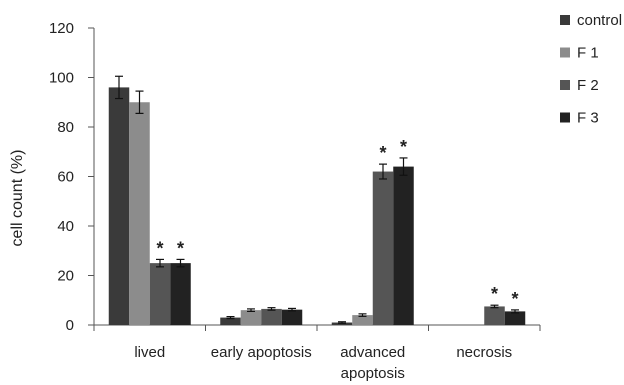 The height and width of the screenshot is (385, 624). Describe the element at coordinates (61, 28) in the screenshot. I see `y-tick-label: 120` at that location.